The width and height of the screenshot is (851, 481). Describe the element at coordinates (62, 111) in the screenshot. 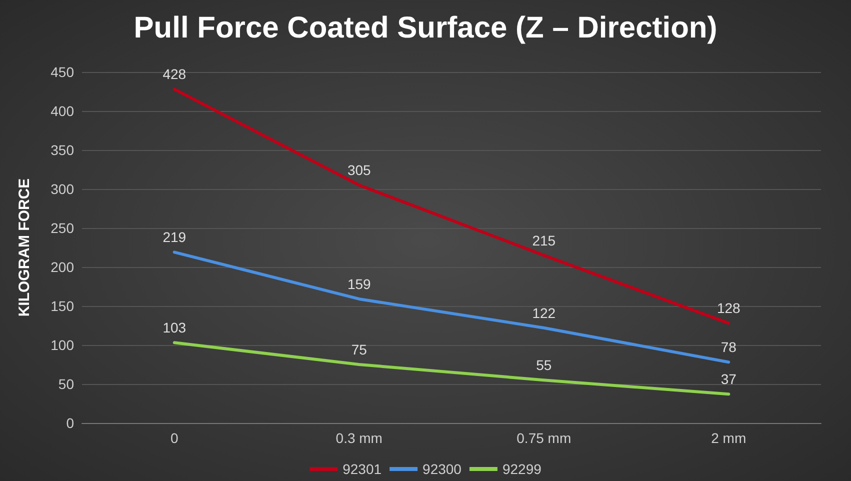

I see `y-tick-label: 400` at that location.